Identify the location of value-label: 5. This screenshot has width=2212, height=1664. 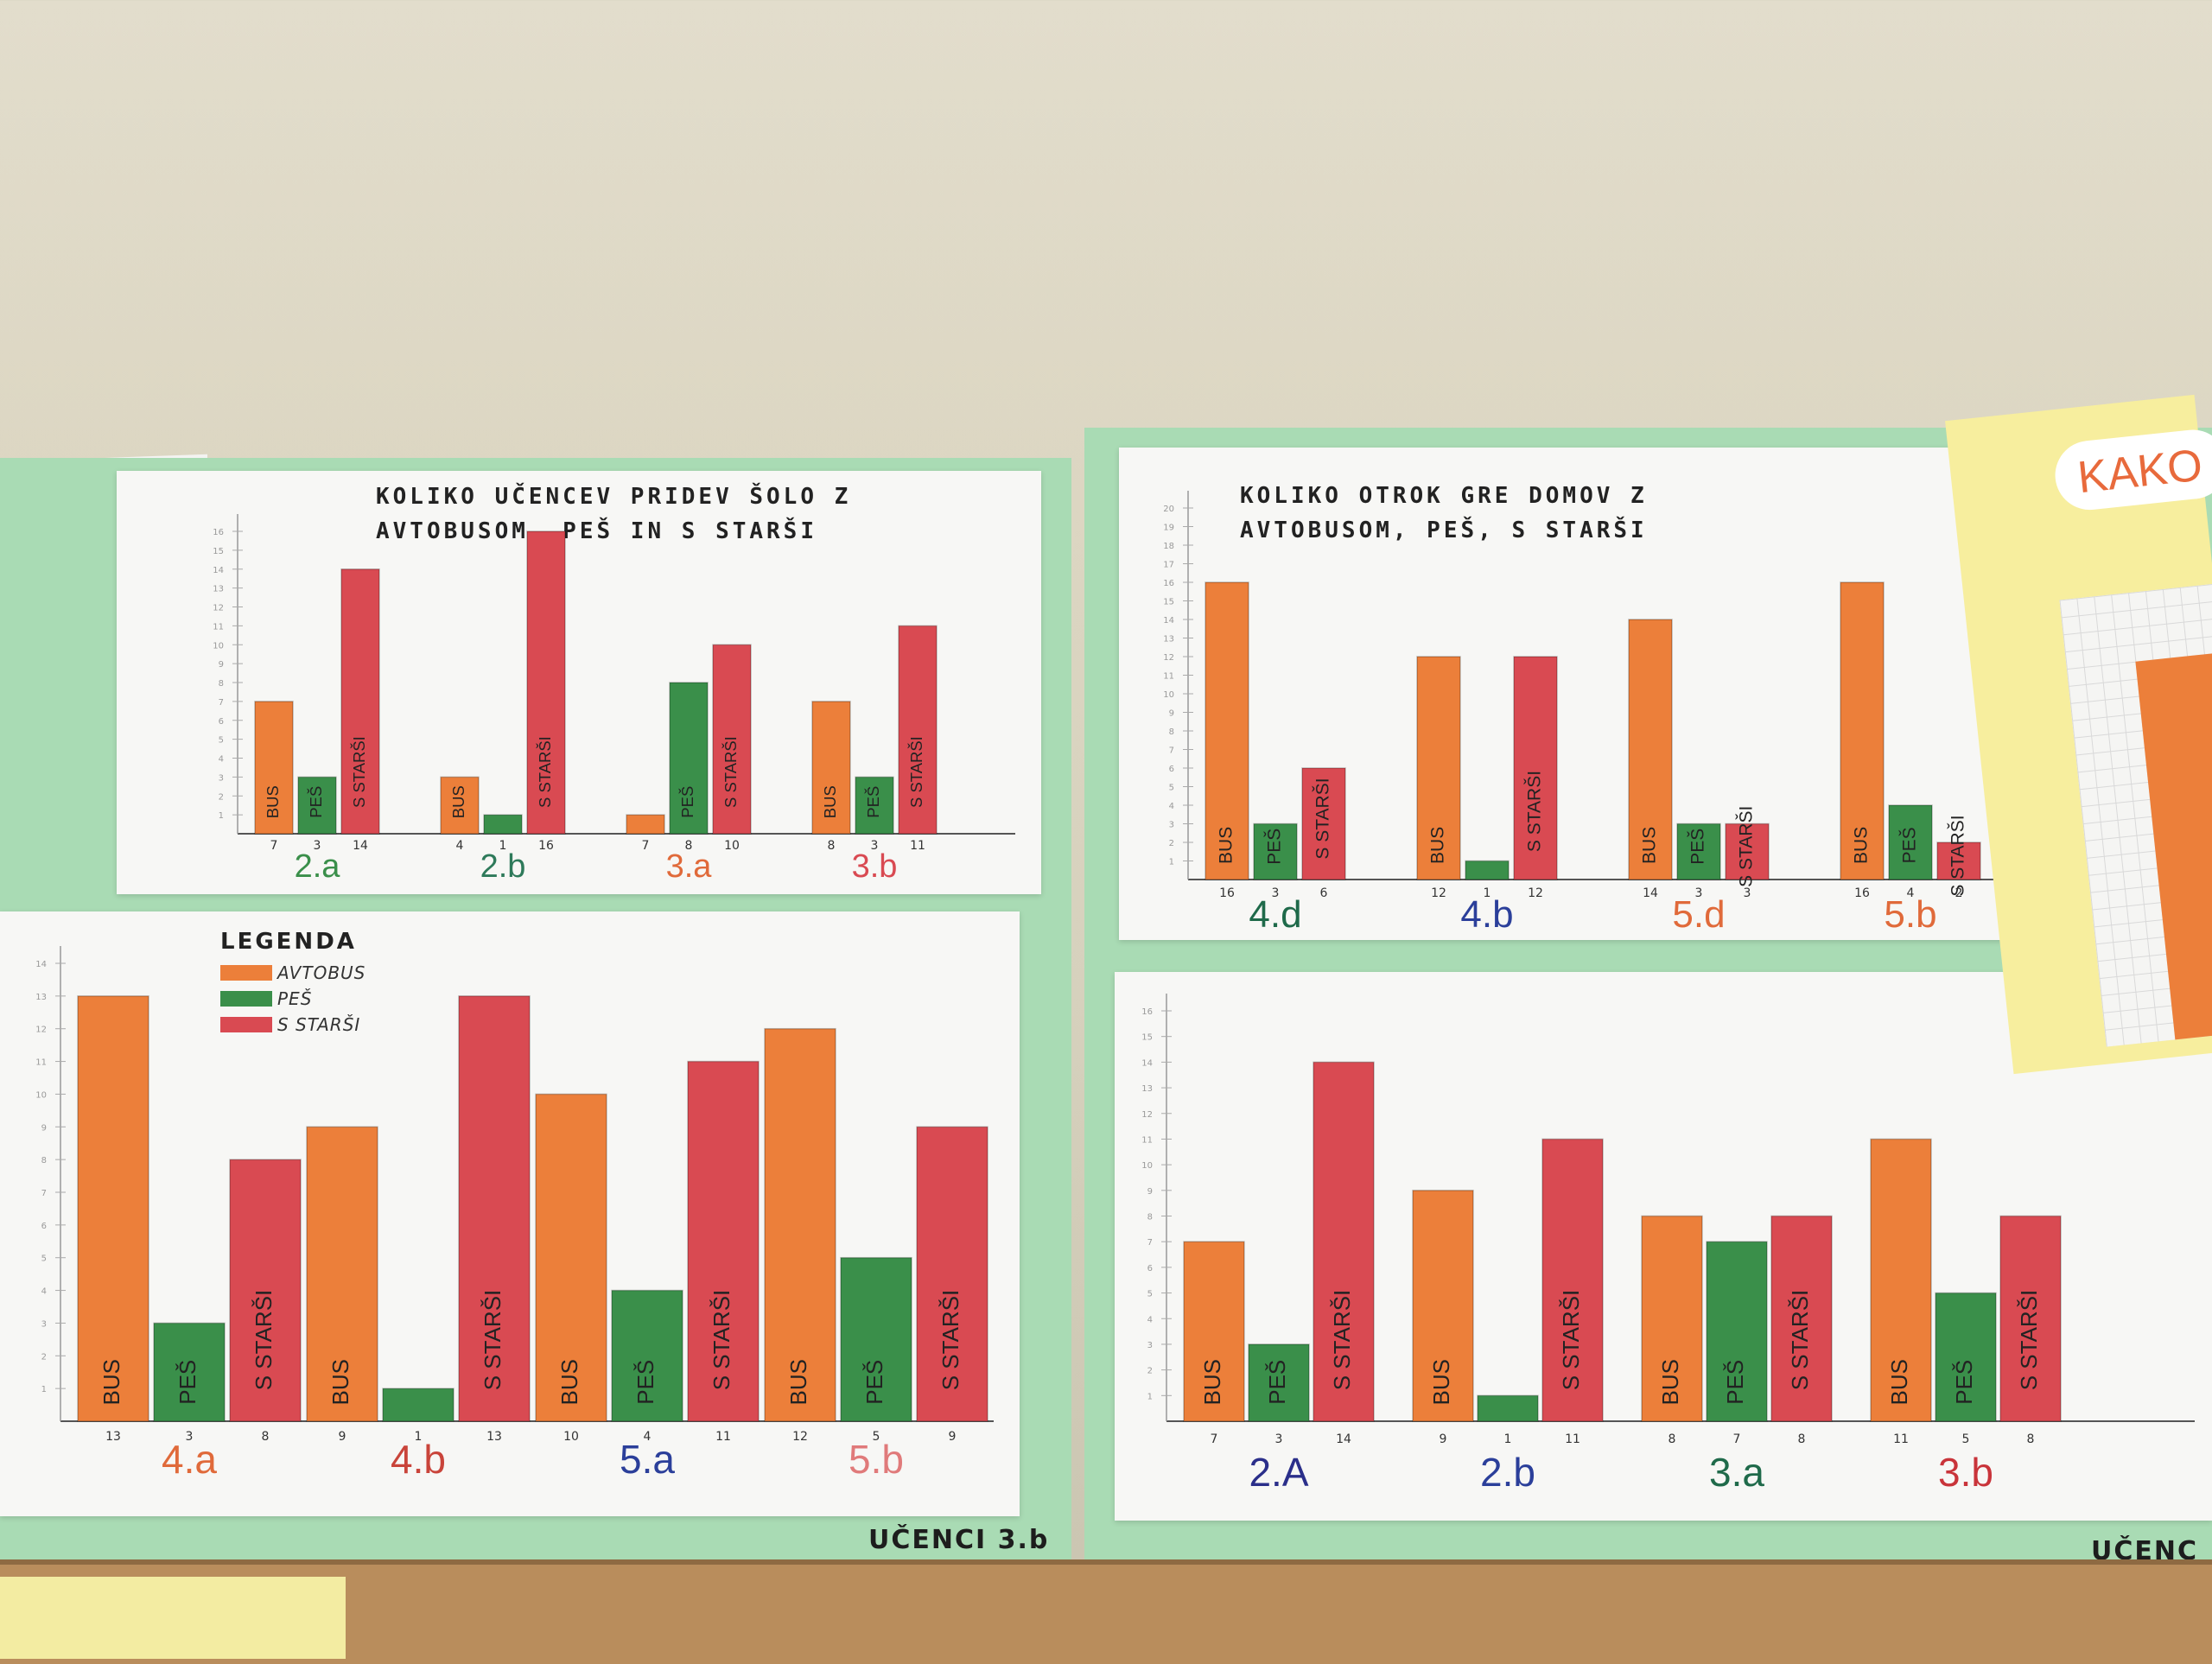
(1966, 1439).